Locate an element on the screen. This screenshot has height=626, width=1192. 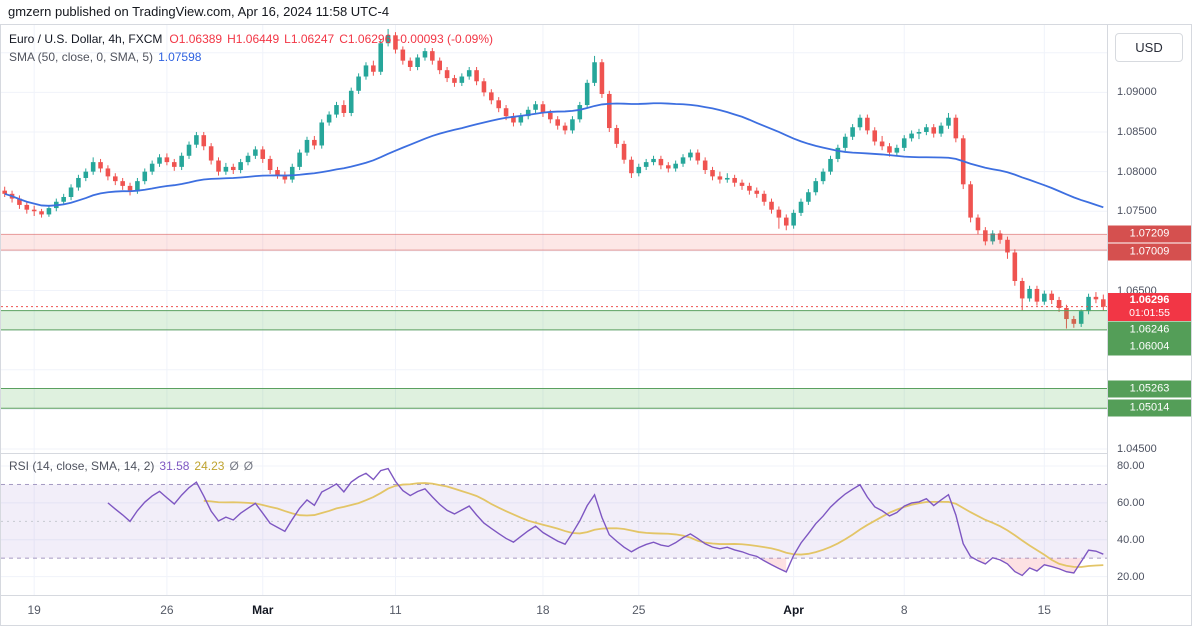
time-tick-label: 18 is located at coordinates (543, 610).